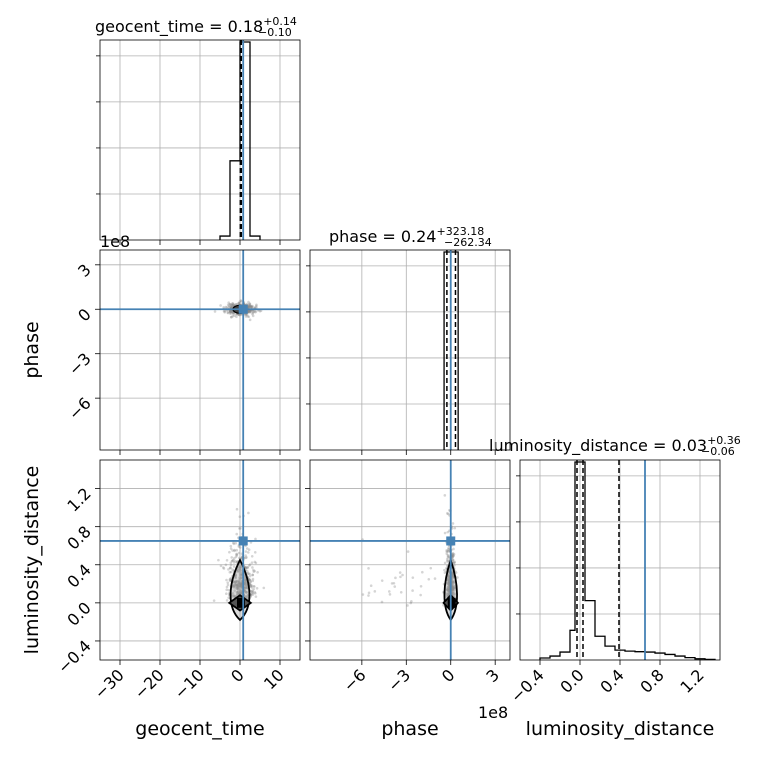 The image size is (760, 760). Describe the element at coordinates (84, 270) in the screenshot. I see `y-phase-tick-label: 3` at that location.